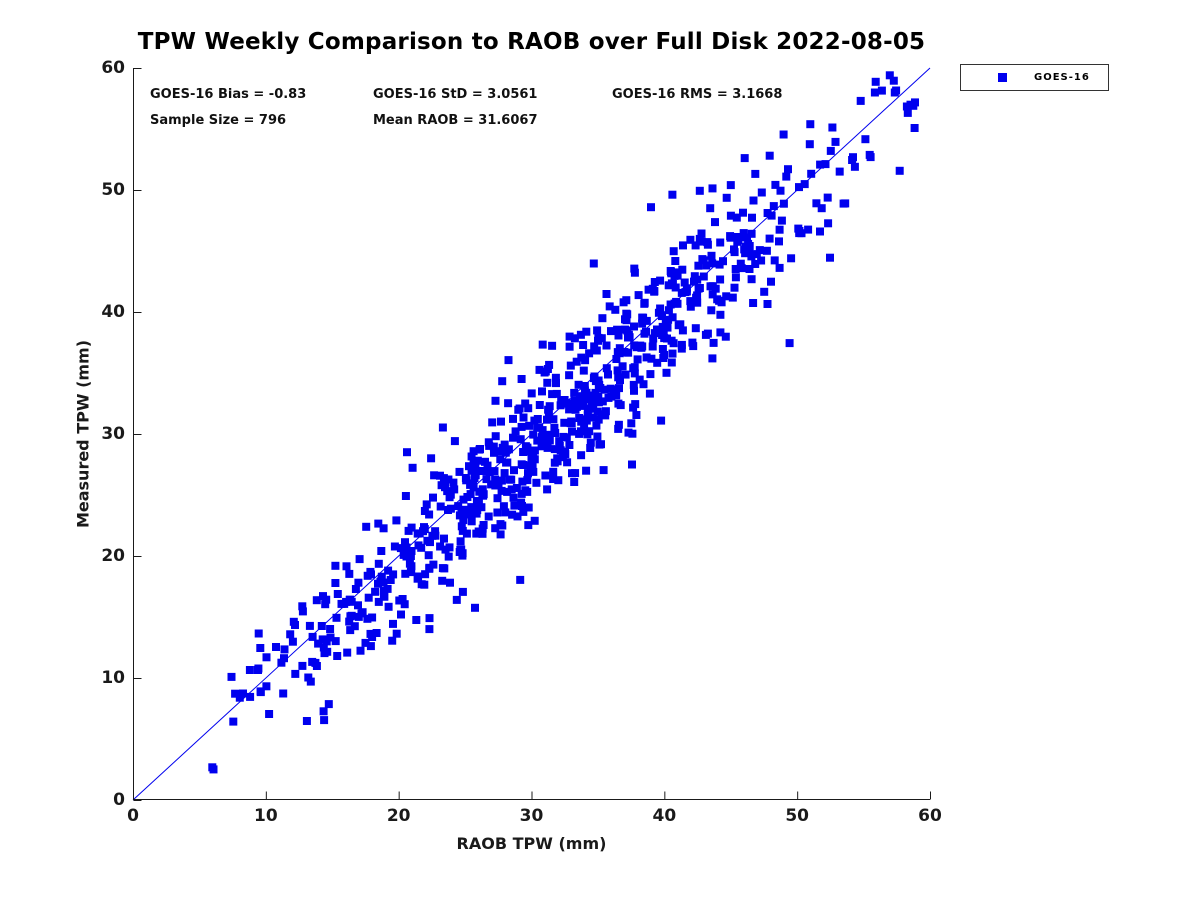 The height and width of the screenshot is (900, 1200). Describe the element at coordinates (218, 120) in the screenshot. I see `stat-sample-size: Sample Size = 796` at that location.